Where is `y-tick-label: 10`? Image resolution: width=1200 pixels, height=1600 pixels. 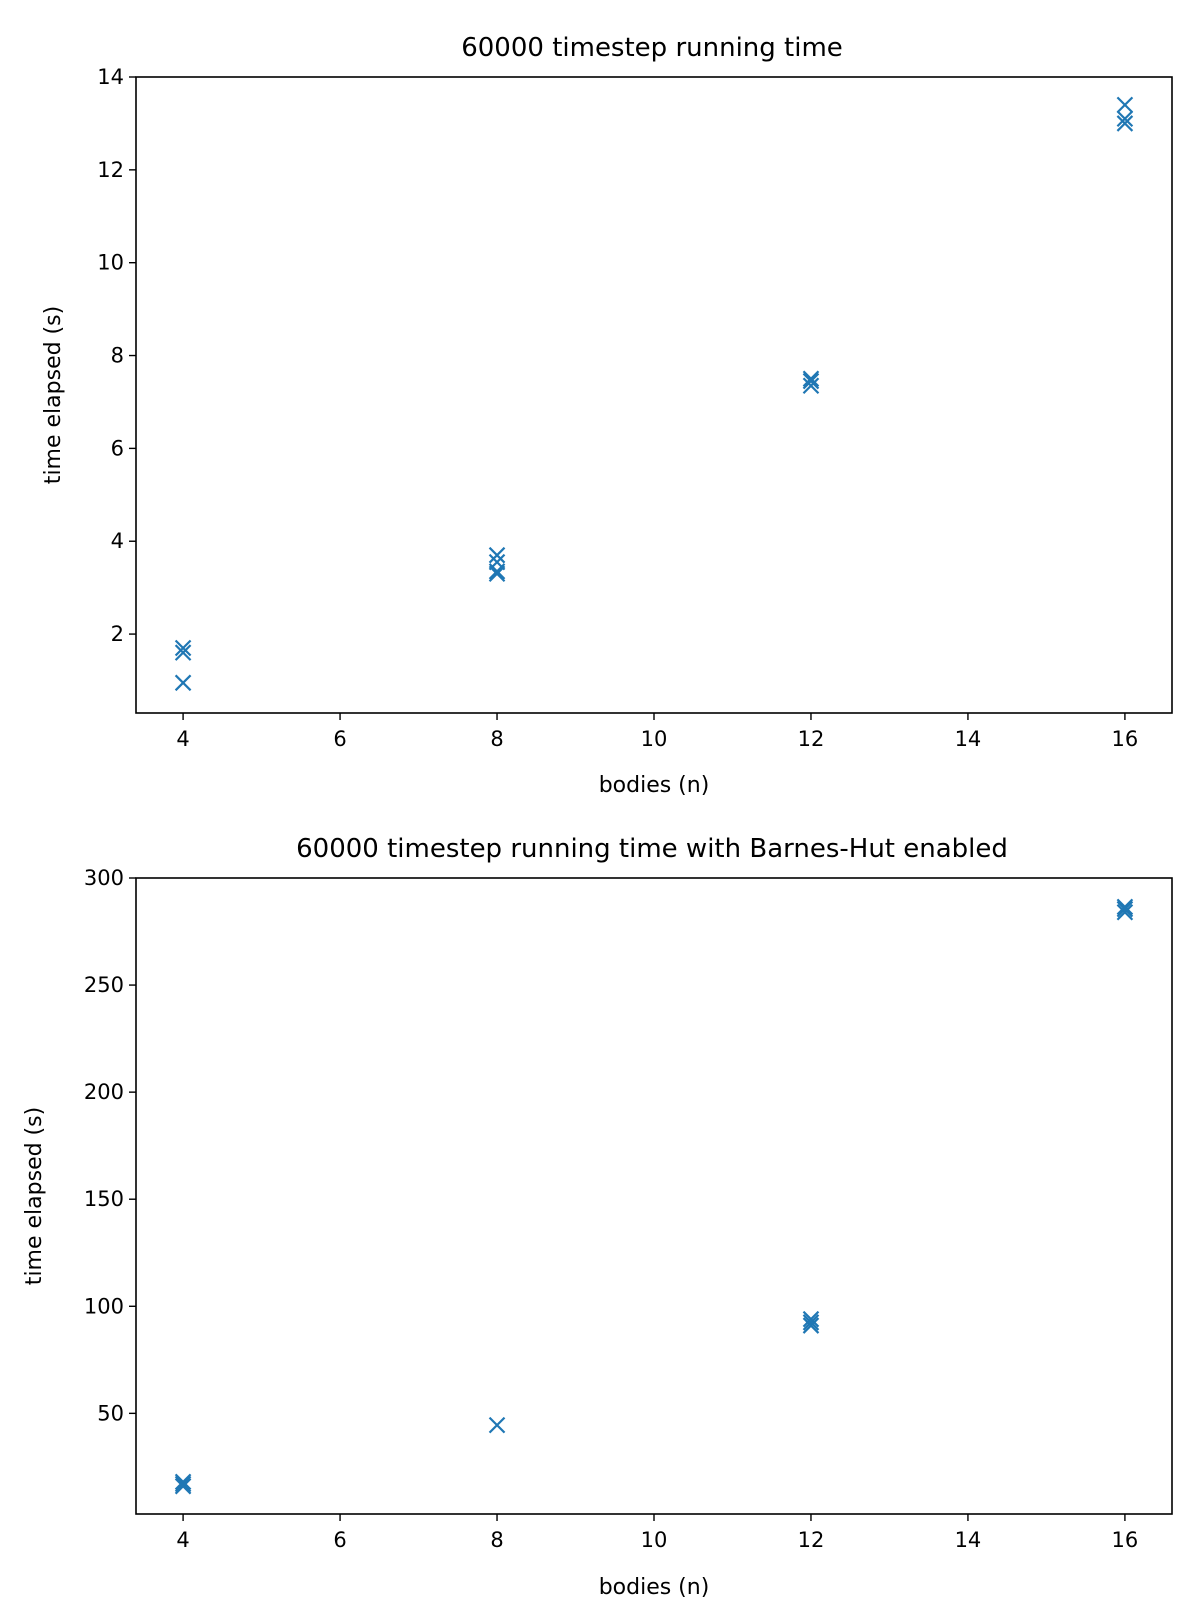 y-tick-label: 10 is located at coordinates (110, 263).